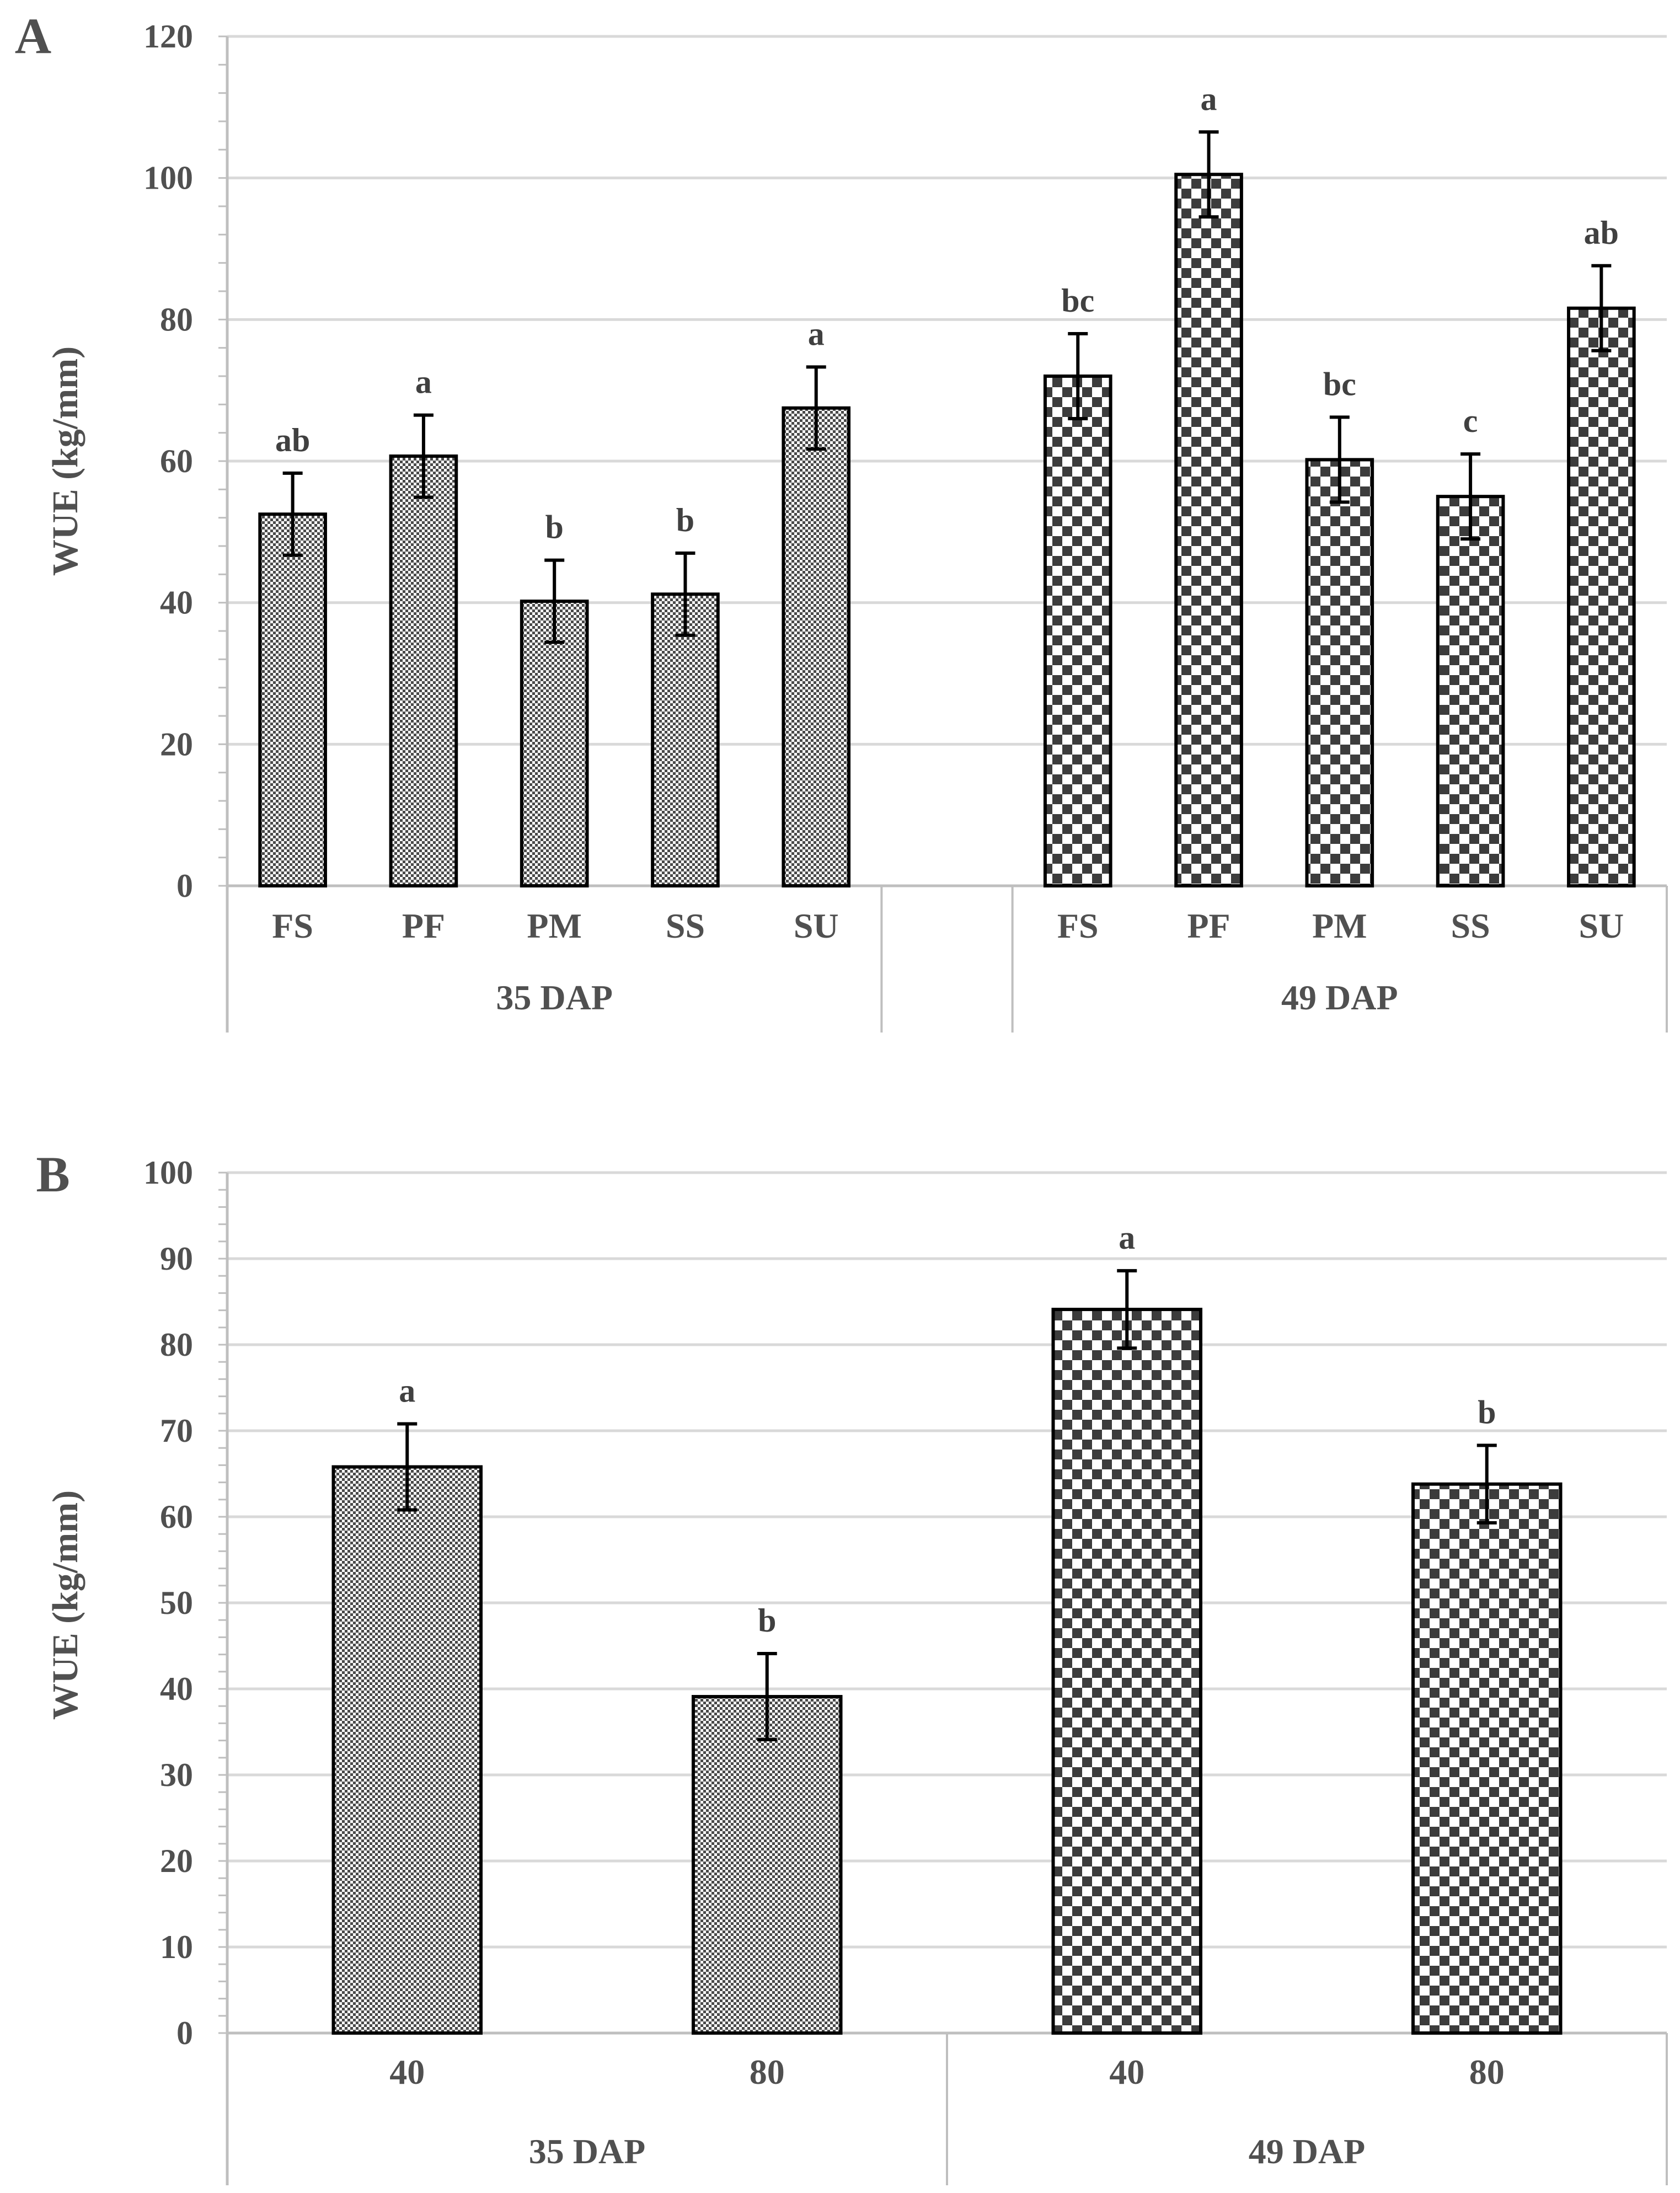  What do you see at coordinates (168, 37) in the screenshot?
I see `y-tick-label: 120` at bounding box center [168, 37].